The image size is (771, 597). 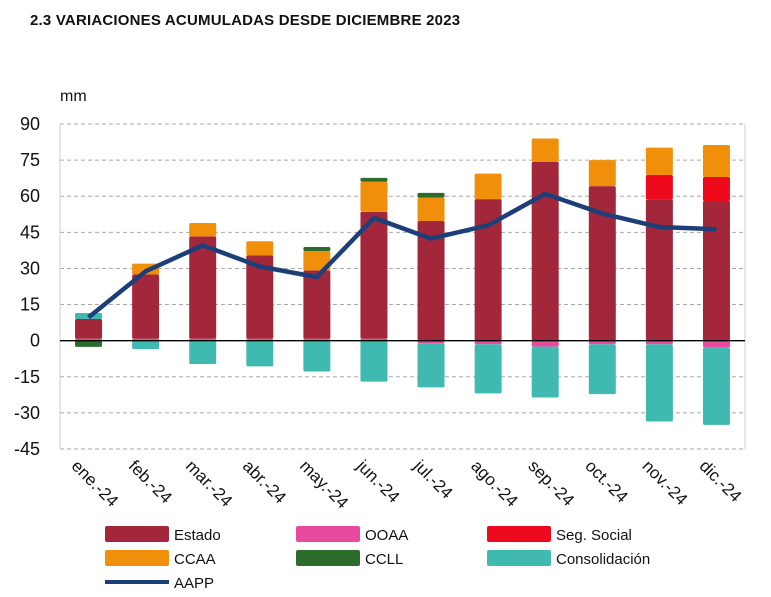 I want to click on x-tick-label: ago.-24, so click(x=494, y=483).